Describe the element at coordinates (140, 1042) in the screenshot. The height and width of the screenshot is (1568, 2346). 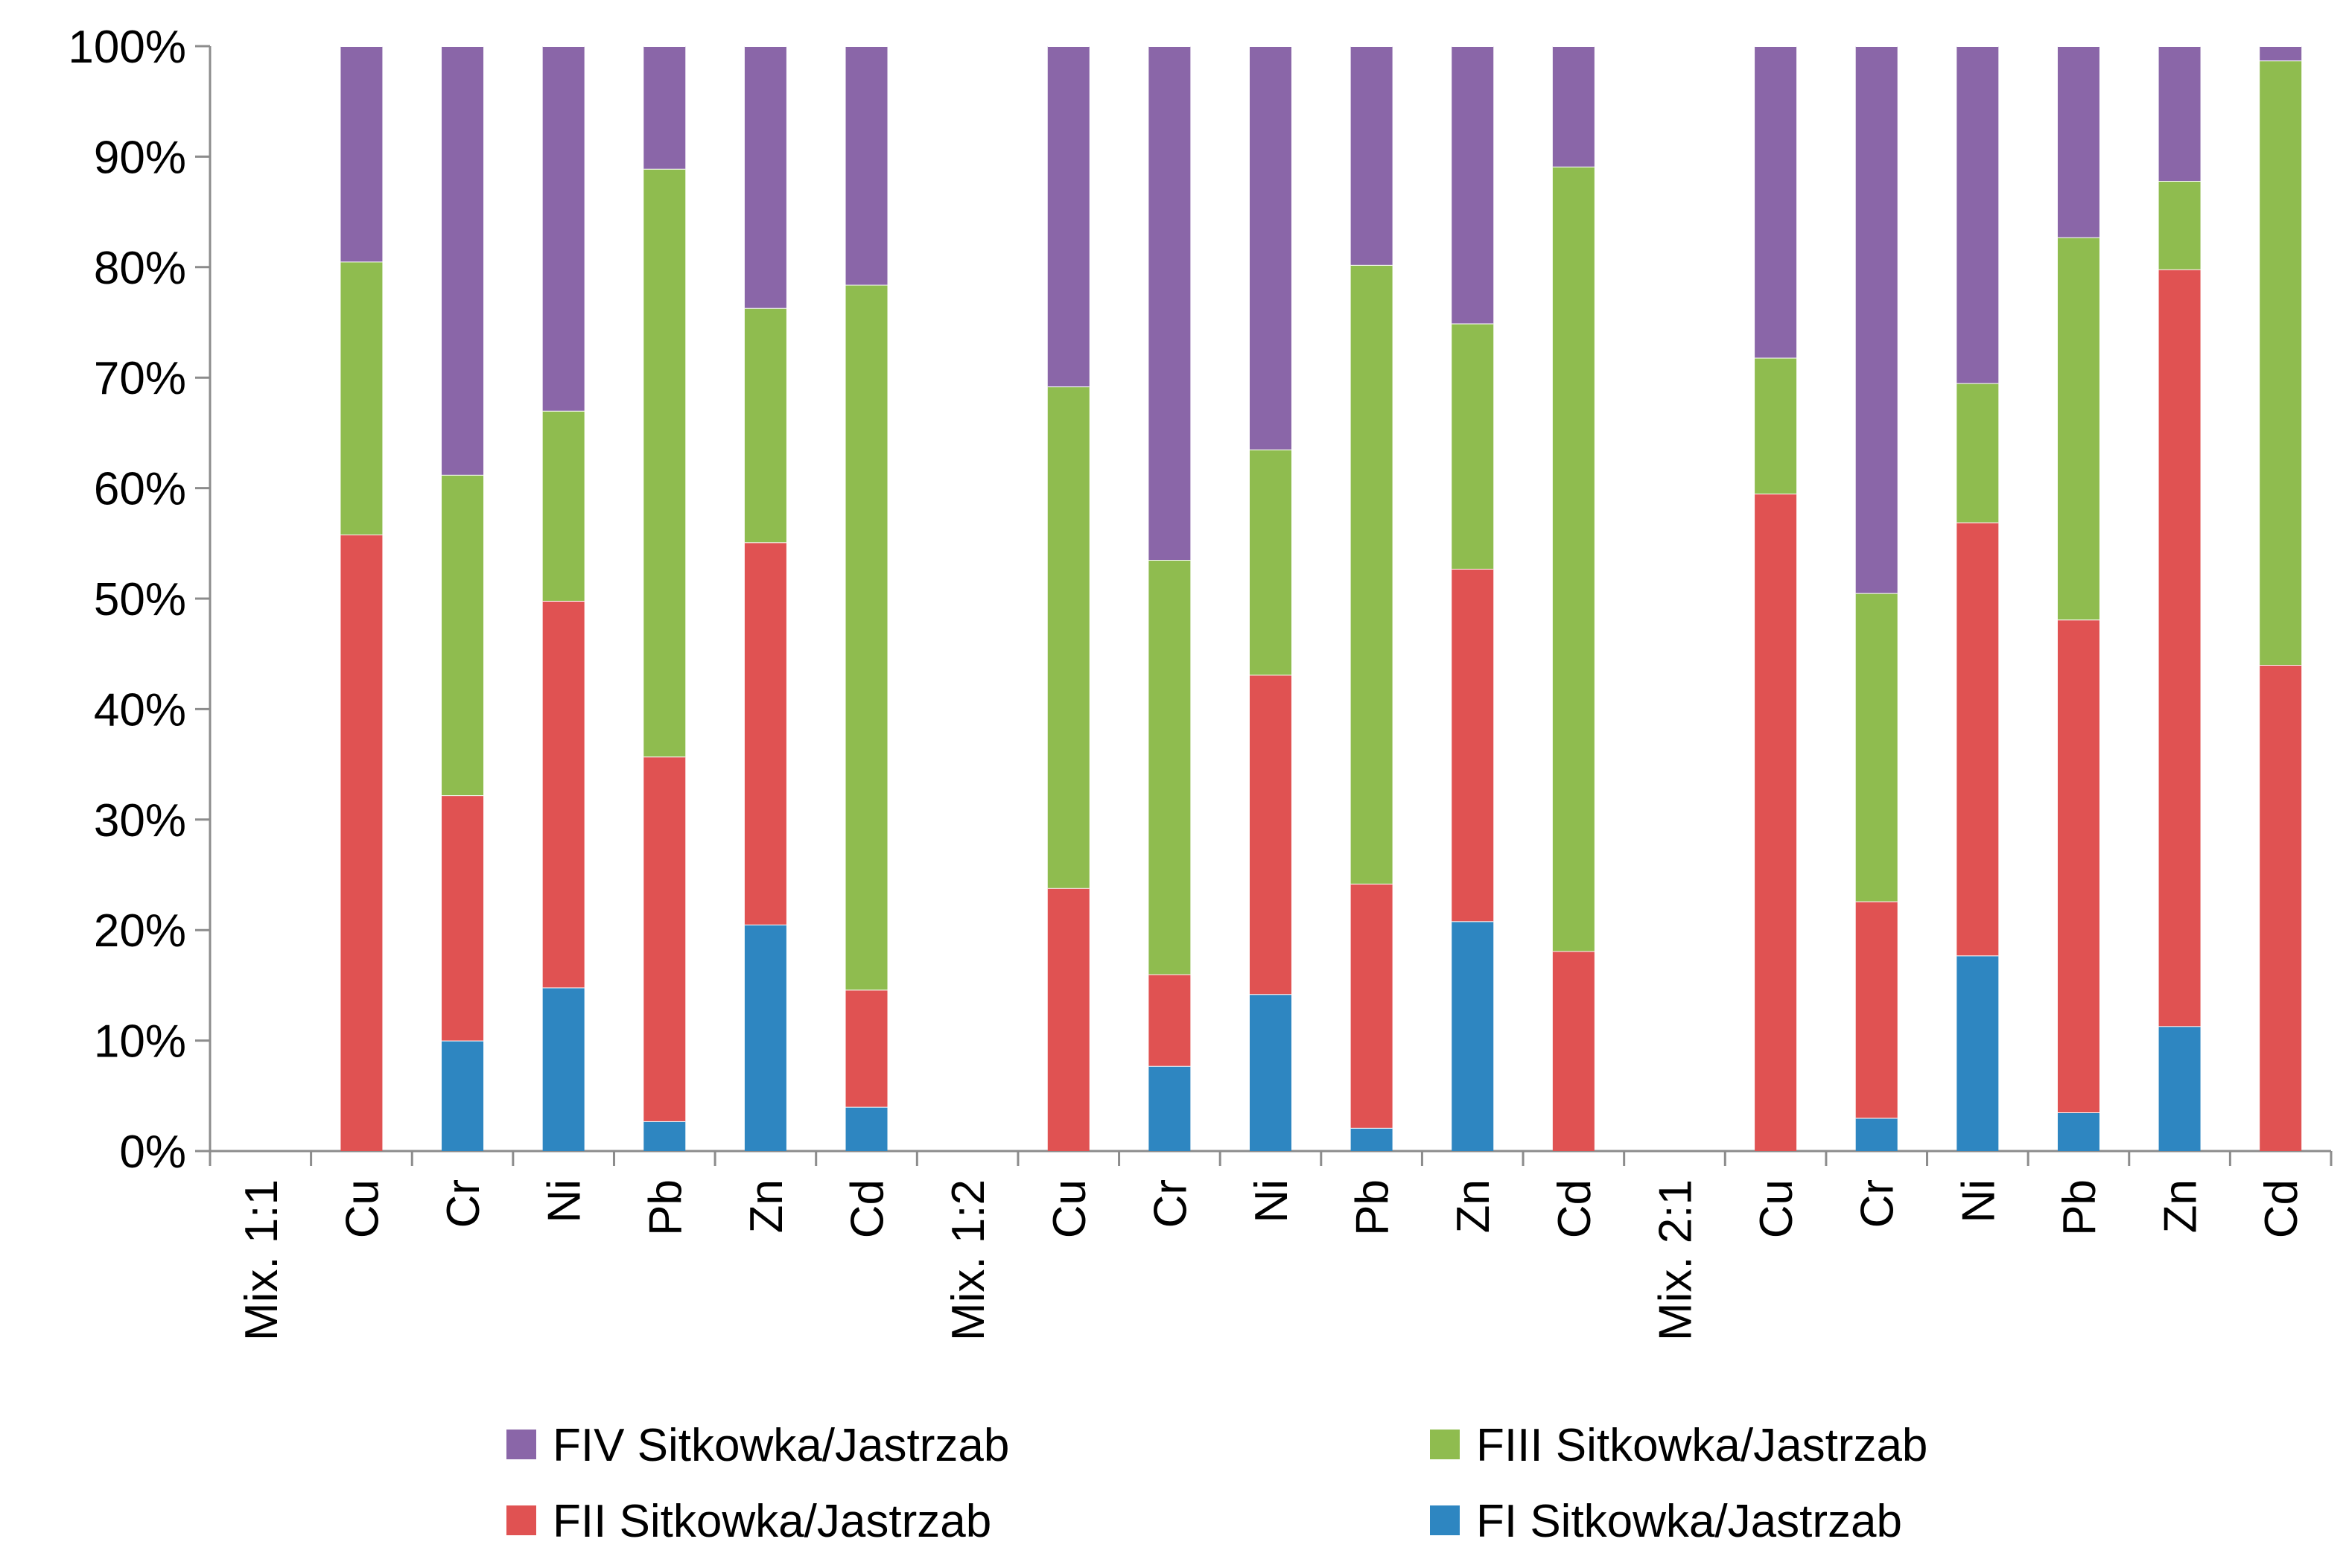
I see `y-tick-label: 10%` at that location.